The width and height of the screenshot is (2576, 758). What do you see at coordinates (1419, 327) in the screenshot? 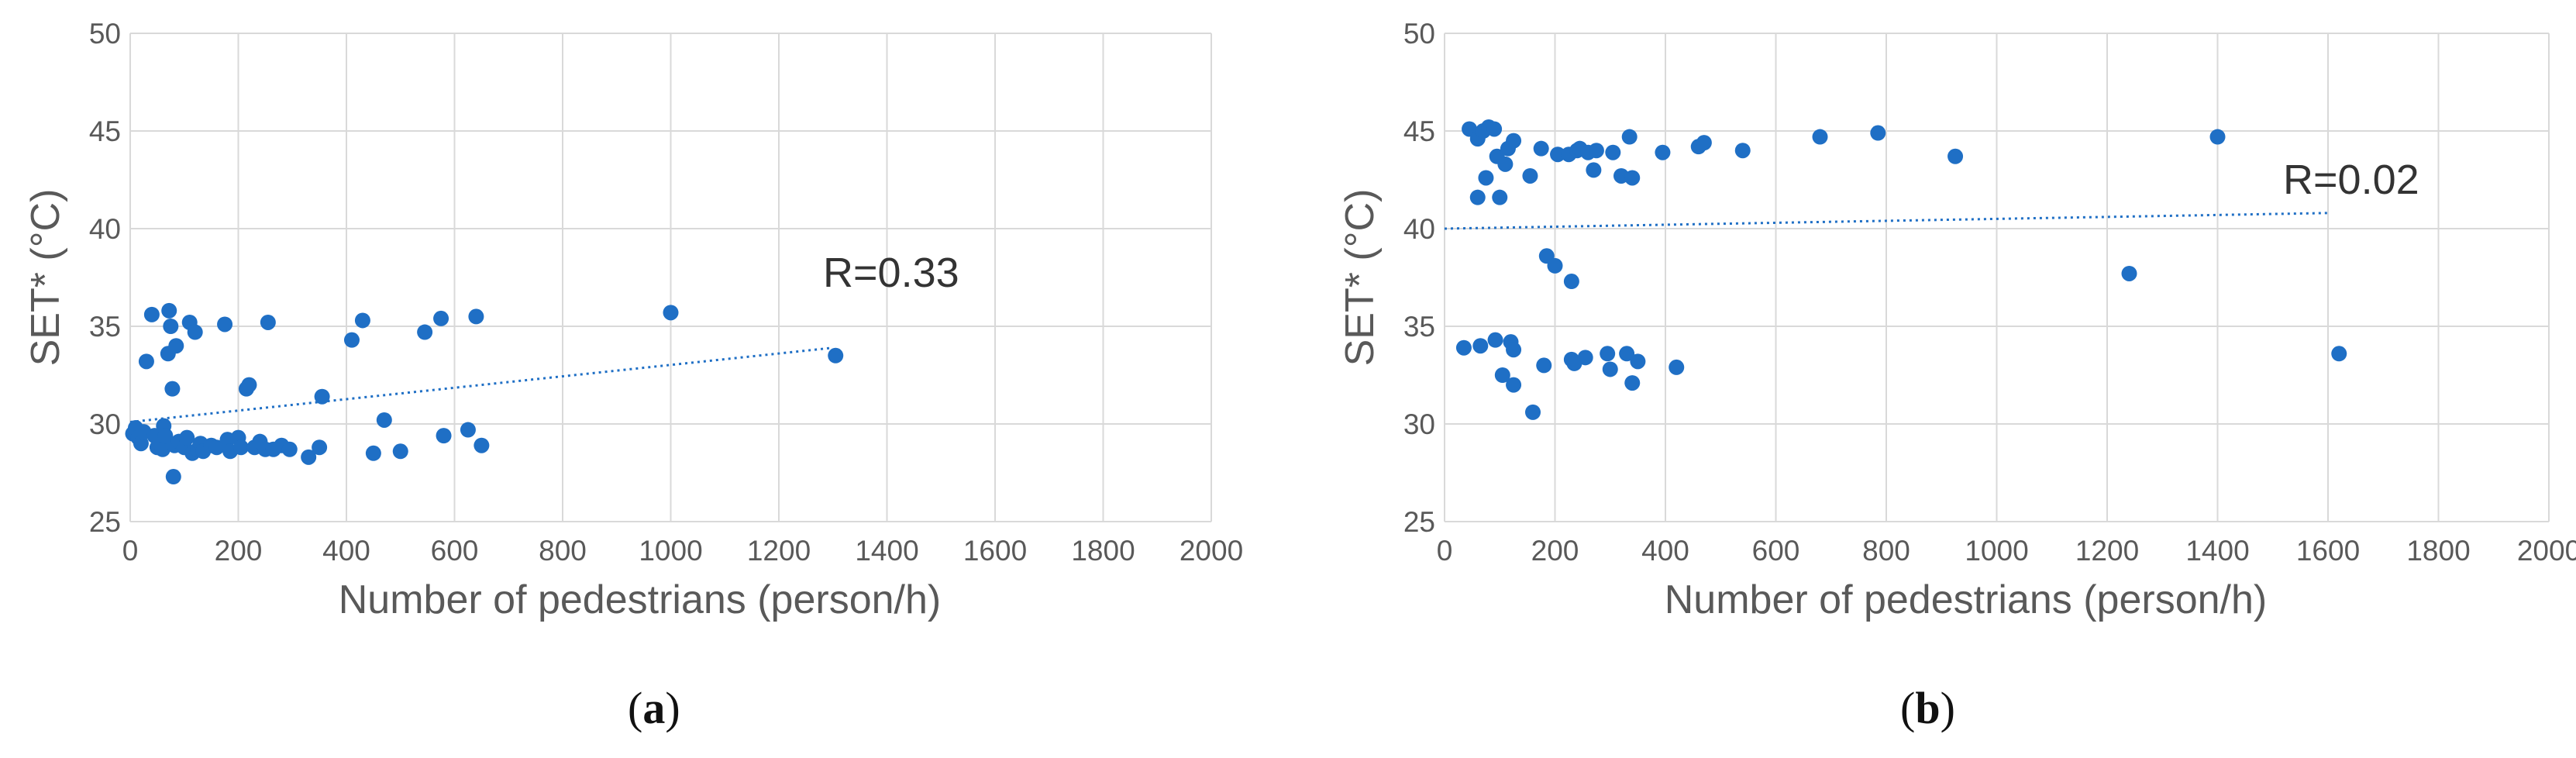
I see `y-tick-label: 35` at bounding box center [1419, 327].